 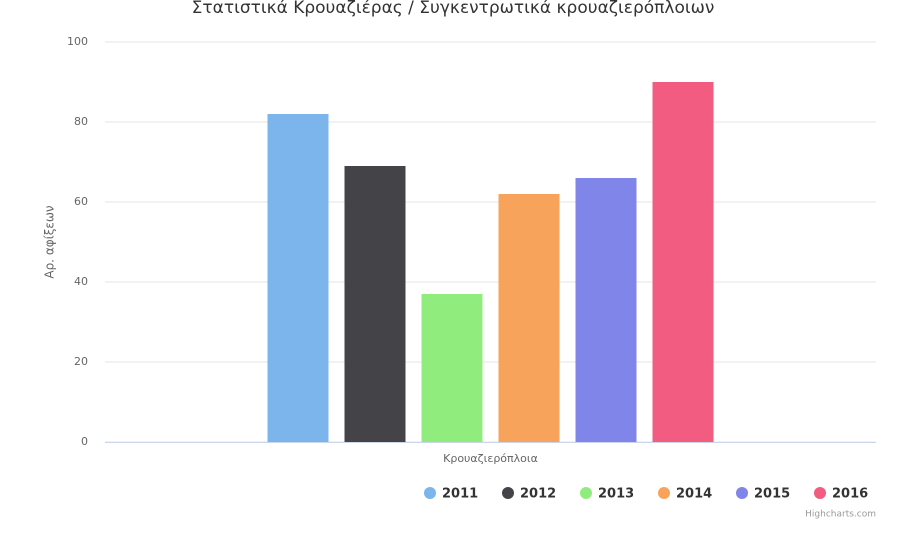 I want to click on legend-label: 2014, so click(x=694, y=494).